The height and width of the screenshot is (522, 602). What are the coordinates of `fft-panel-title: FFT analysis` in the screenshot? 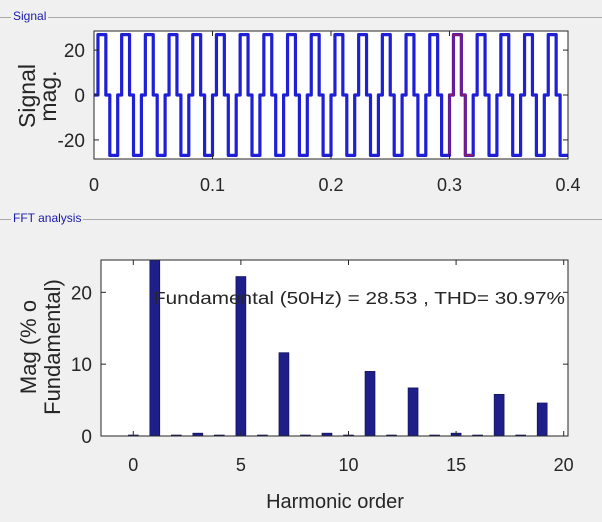 It's located at (47, 218).